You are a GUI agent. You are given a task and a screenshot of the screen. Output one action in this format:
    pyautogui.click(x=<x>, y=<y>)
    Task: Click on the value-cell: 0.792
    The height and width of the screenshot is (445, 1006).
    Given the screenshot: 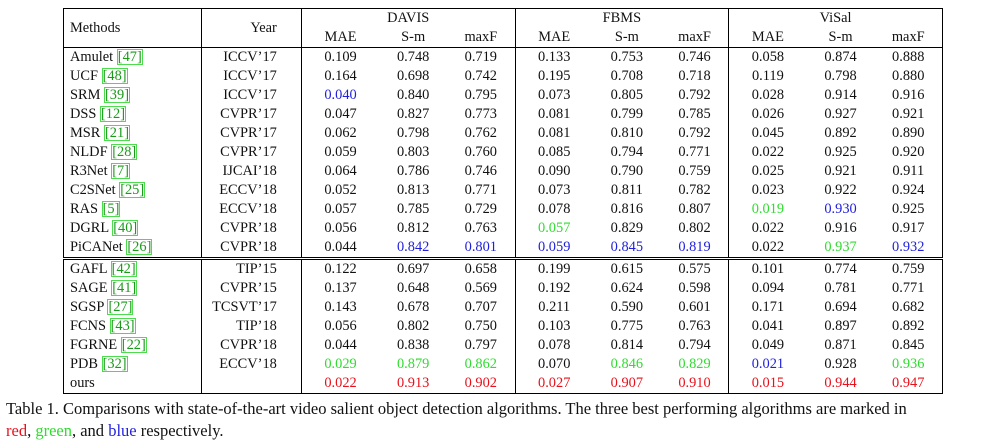 What is the action you would take?
    pyautogui.click(x=694, y=133)
    